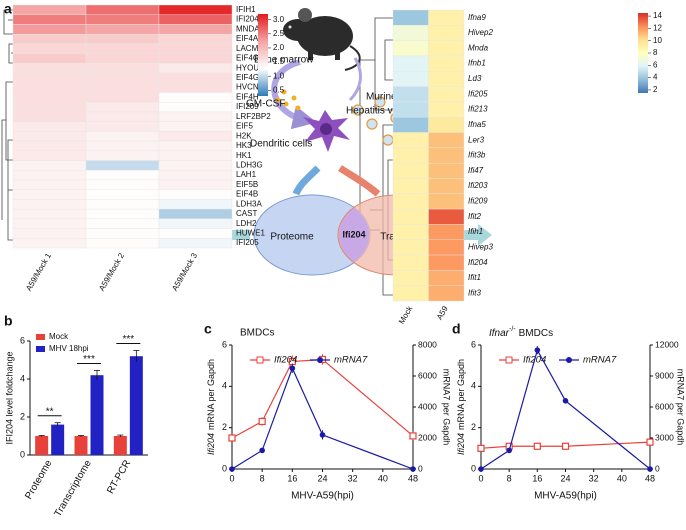  I want to click on row-label: HYOU1, so click(250, 67).